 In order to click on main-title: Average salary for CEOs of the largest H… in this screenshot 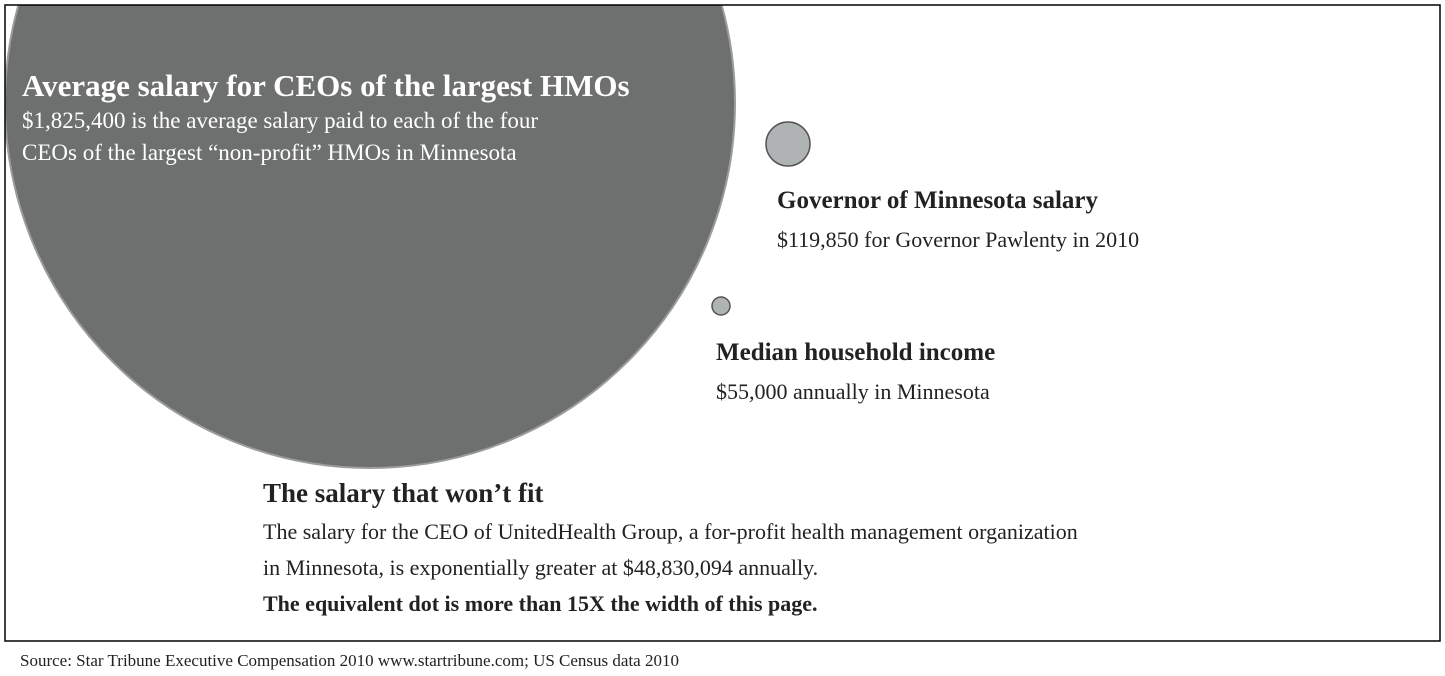, I will do `click(326, 85)`.